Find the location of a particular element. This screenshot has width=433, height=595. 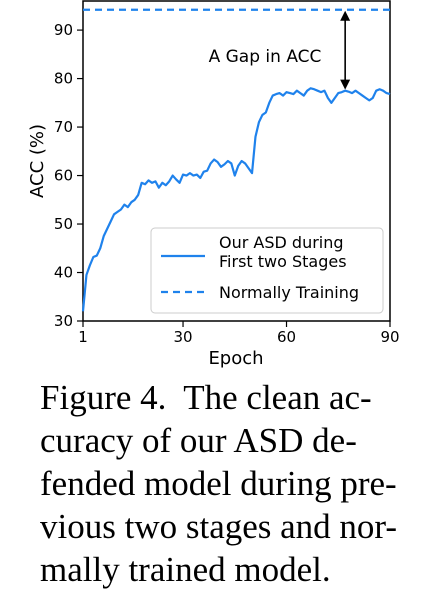

y-tick-label-60: 60 is located at coordinates (63, 176).